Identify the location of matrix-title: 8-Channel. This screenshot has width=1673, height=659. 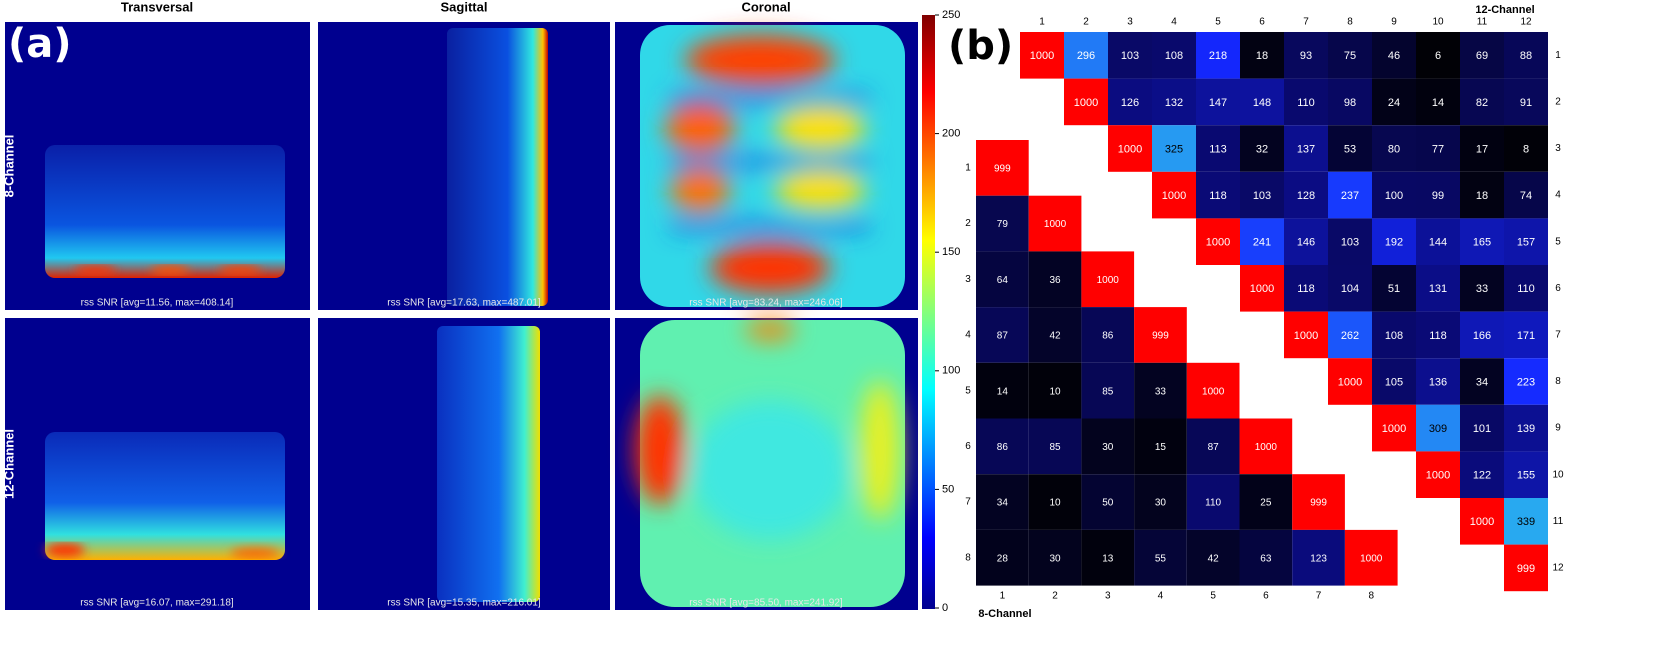
(1004, 614).